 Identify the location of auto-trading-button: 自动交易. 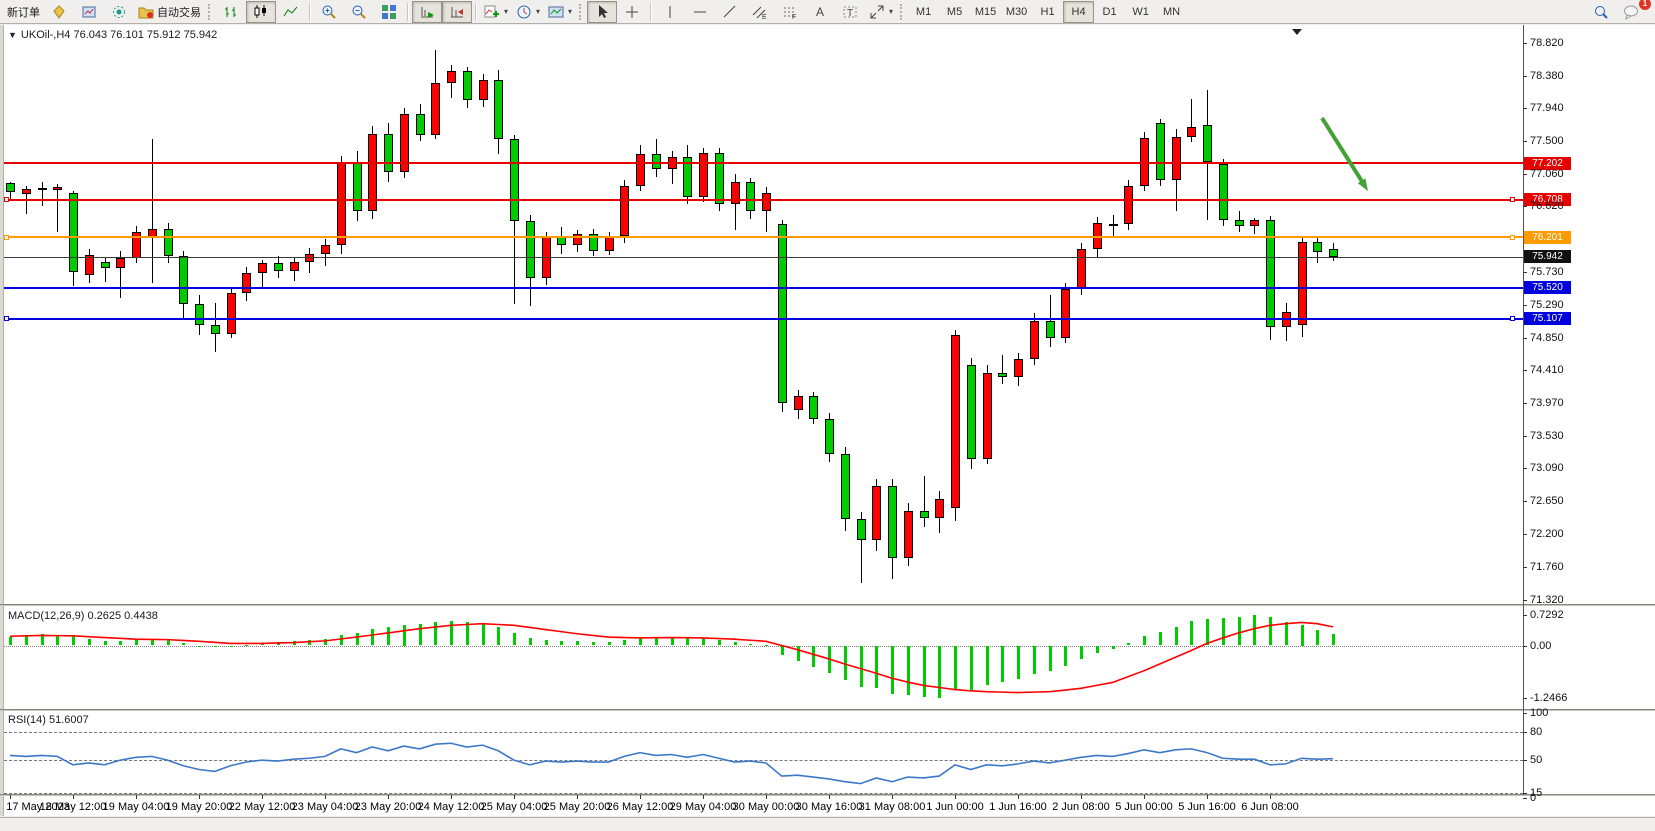
(169, 12).